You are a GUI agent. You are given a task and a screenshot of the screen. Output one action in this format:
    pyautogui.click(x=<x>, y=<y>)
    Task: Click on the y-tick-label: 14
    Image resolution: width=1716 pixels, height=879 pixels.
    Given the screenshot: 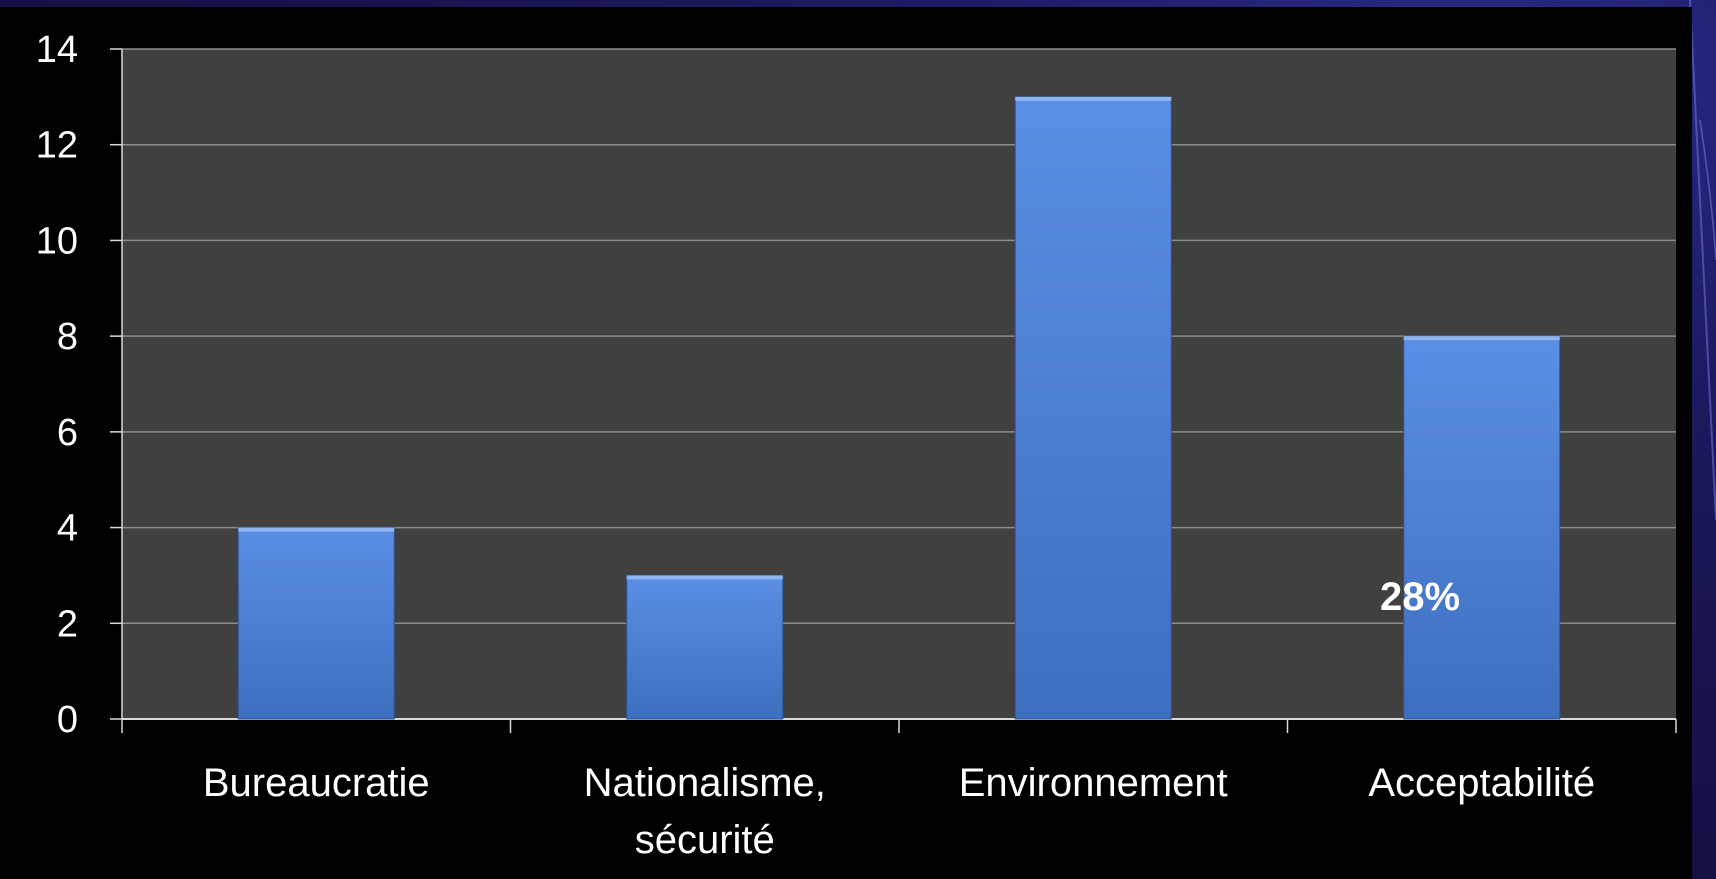 What is the action you would take?
    pyautogui.click(x=57, y=50)
    